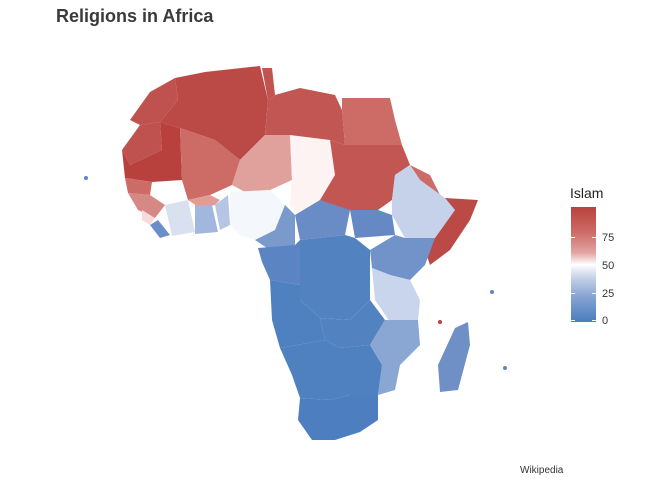 This screenshot has width=672, height=480. Describe the element at coordinates (146, 205) in the screenshot. I see `region-guinea` at that location.